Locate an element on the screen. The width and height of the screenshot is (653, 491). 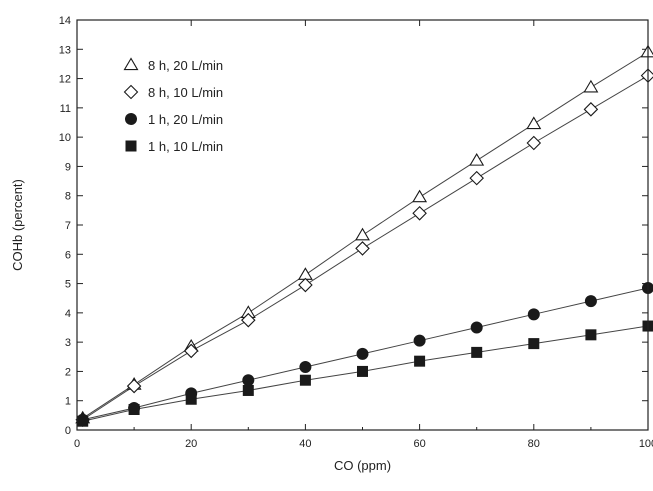
x-tick-label: 100 is located at coordinates (646, 444).